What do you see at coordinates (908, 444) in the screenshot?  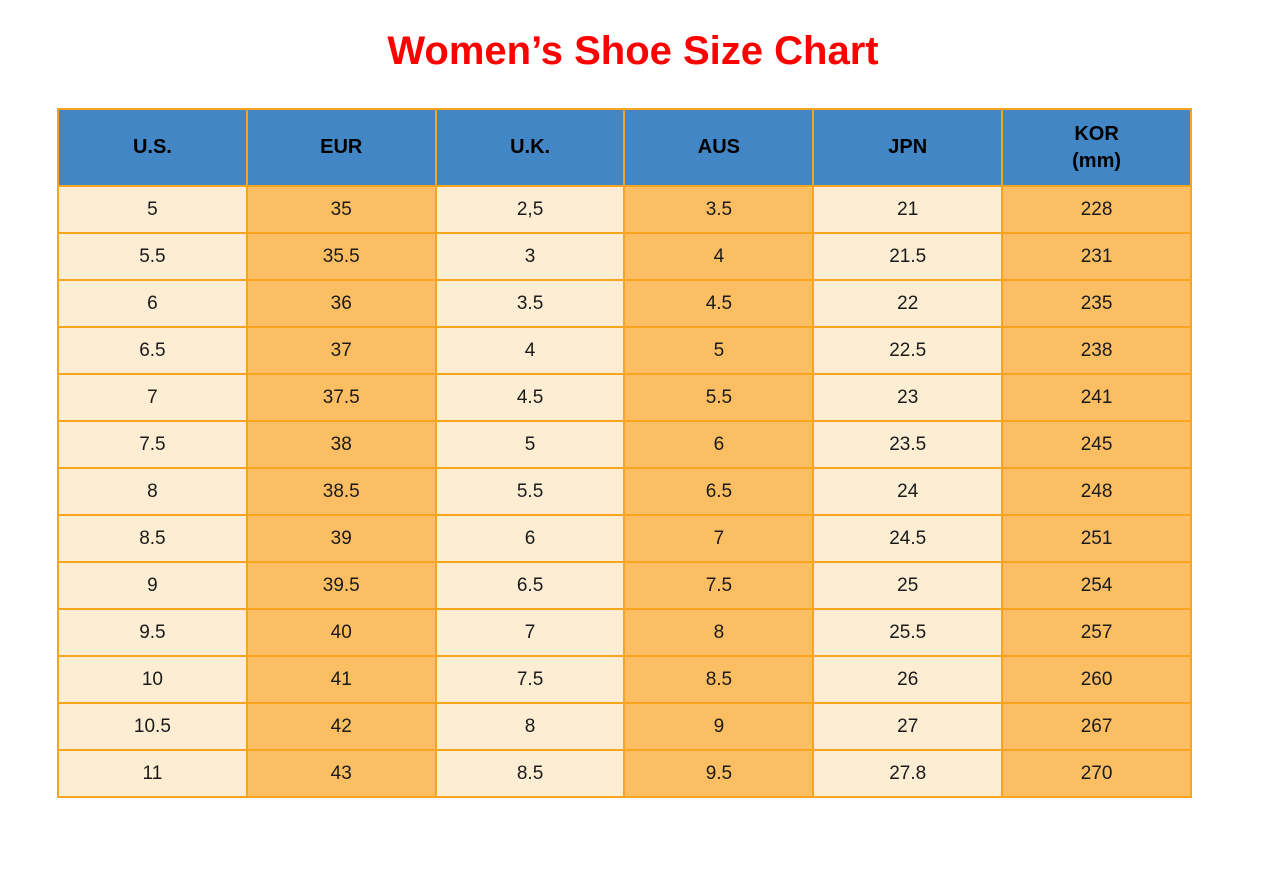 I see `table-cell: 23.5` at bounding box center [908, 444].